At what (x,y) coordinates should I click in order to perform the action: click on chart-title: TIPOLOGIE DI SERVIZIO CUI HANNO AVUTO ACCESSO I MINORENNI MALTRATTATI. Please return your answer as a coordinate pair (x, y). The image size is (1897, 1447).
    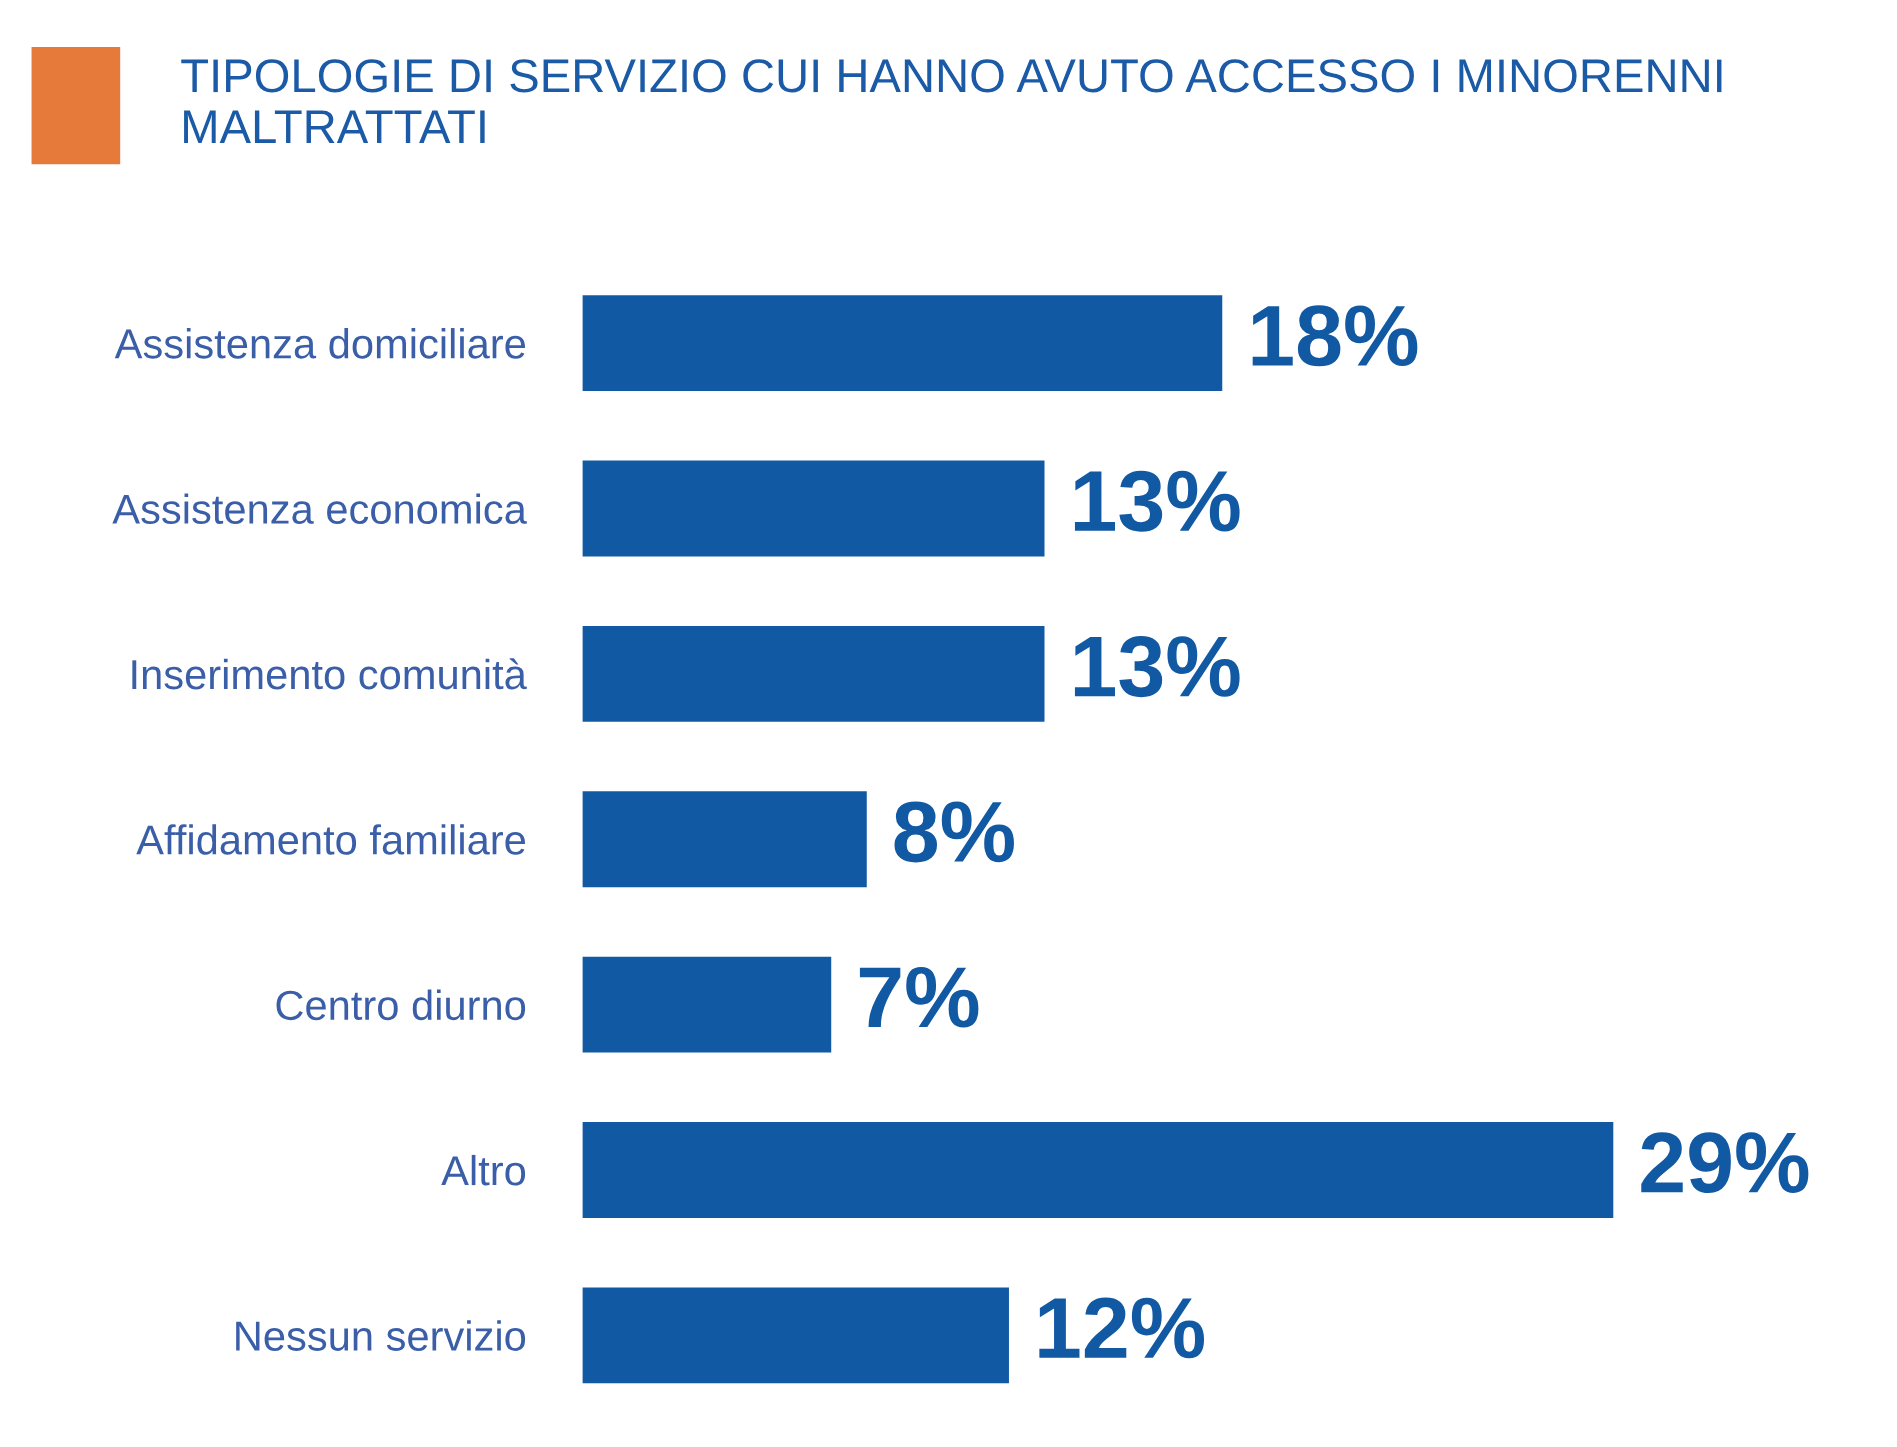
    Looking at the image, I should click on (951, 101).